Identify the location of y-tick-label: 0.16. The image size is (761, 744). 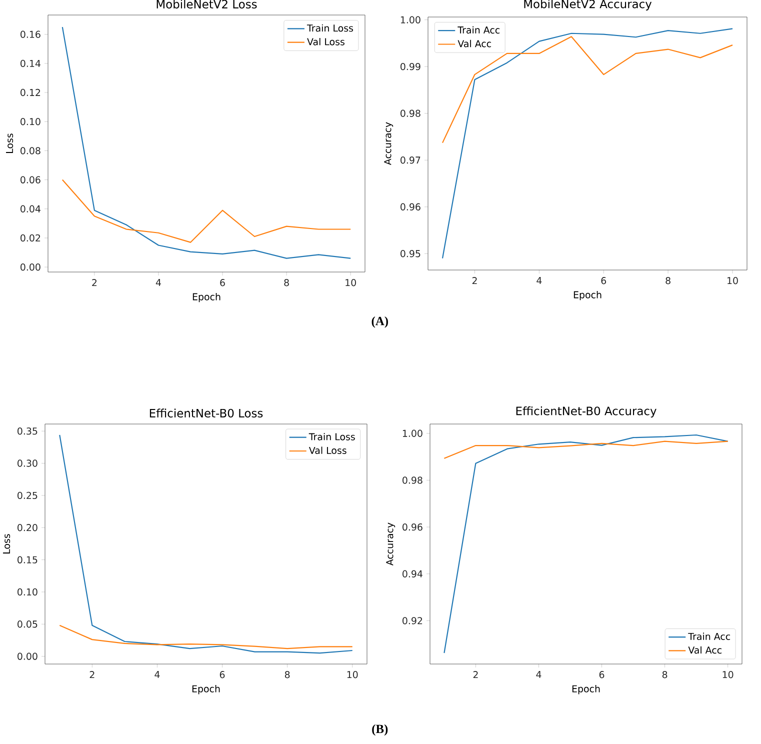
(30, 34).